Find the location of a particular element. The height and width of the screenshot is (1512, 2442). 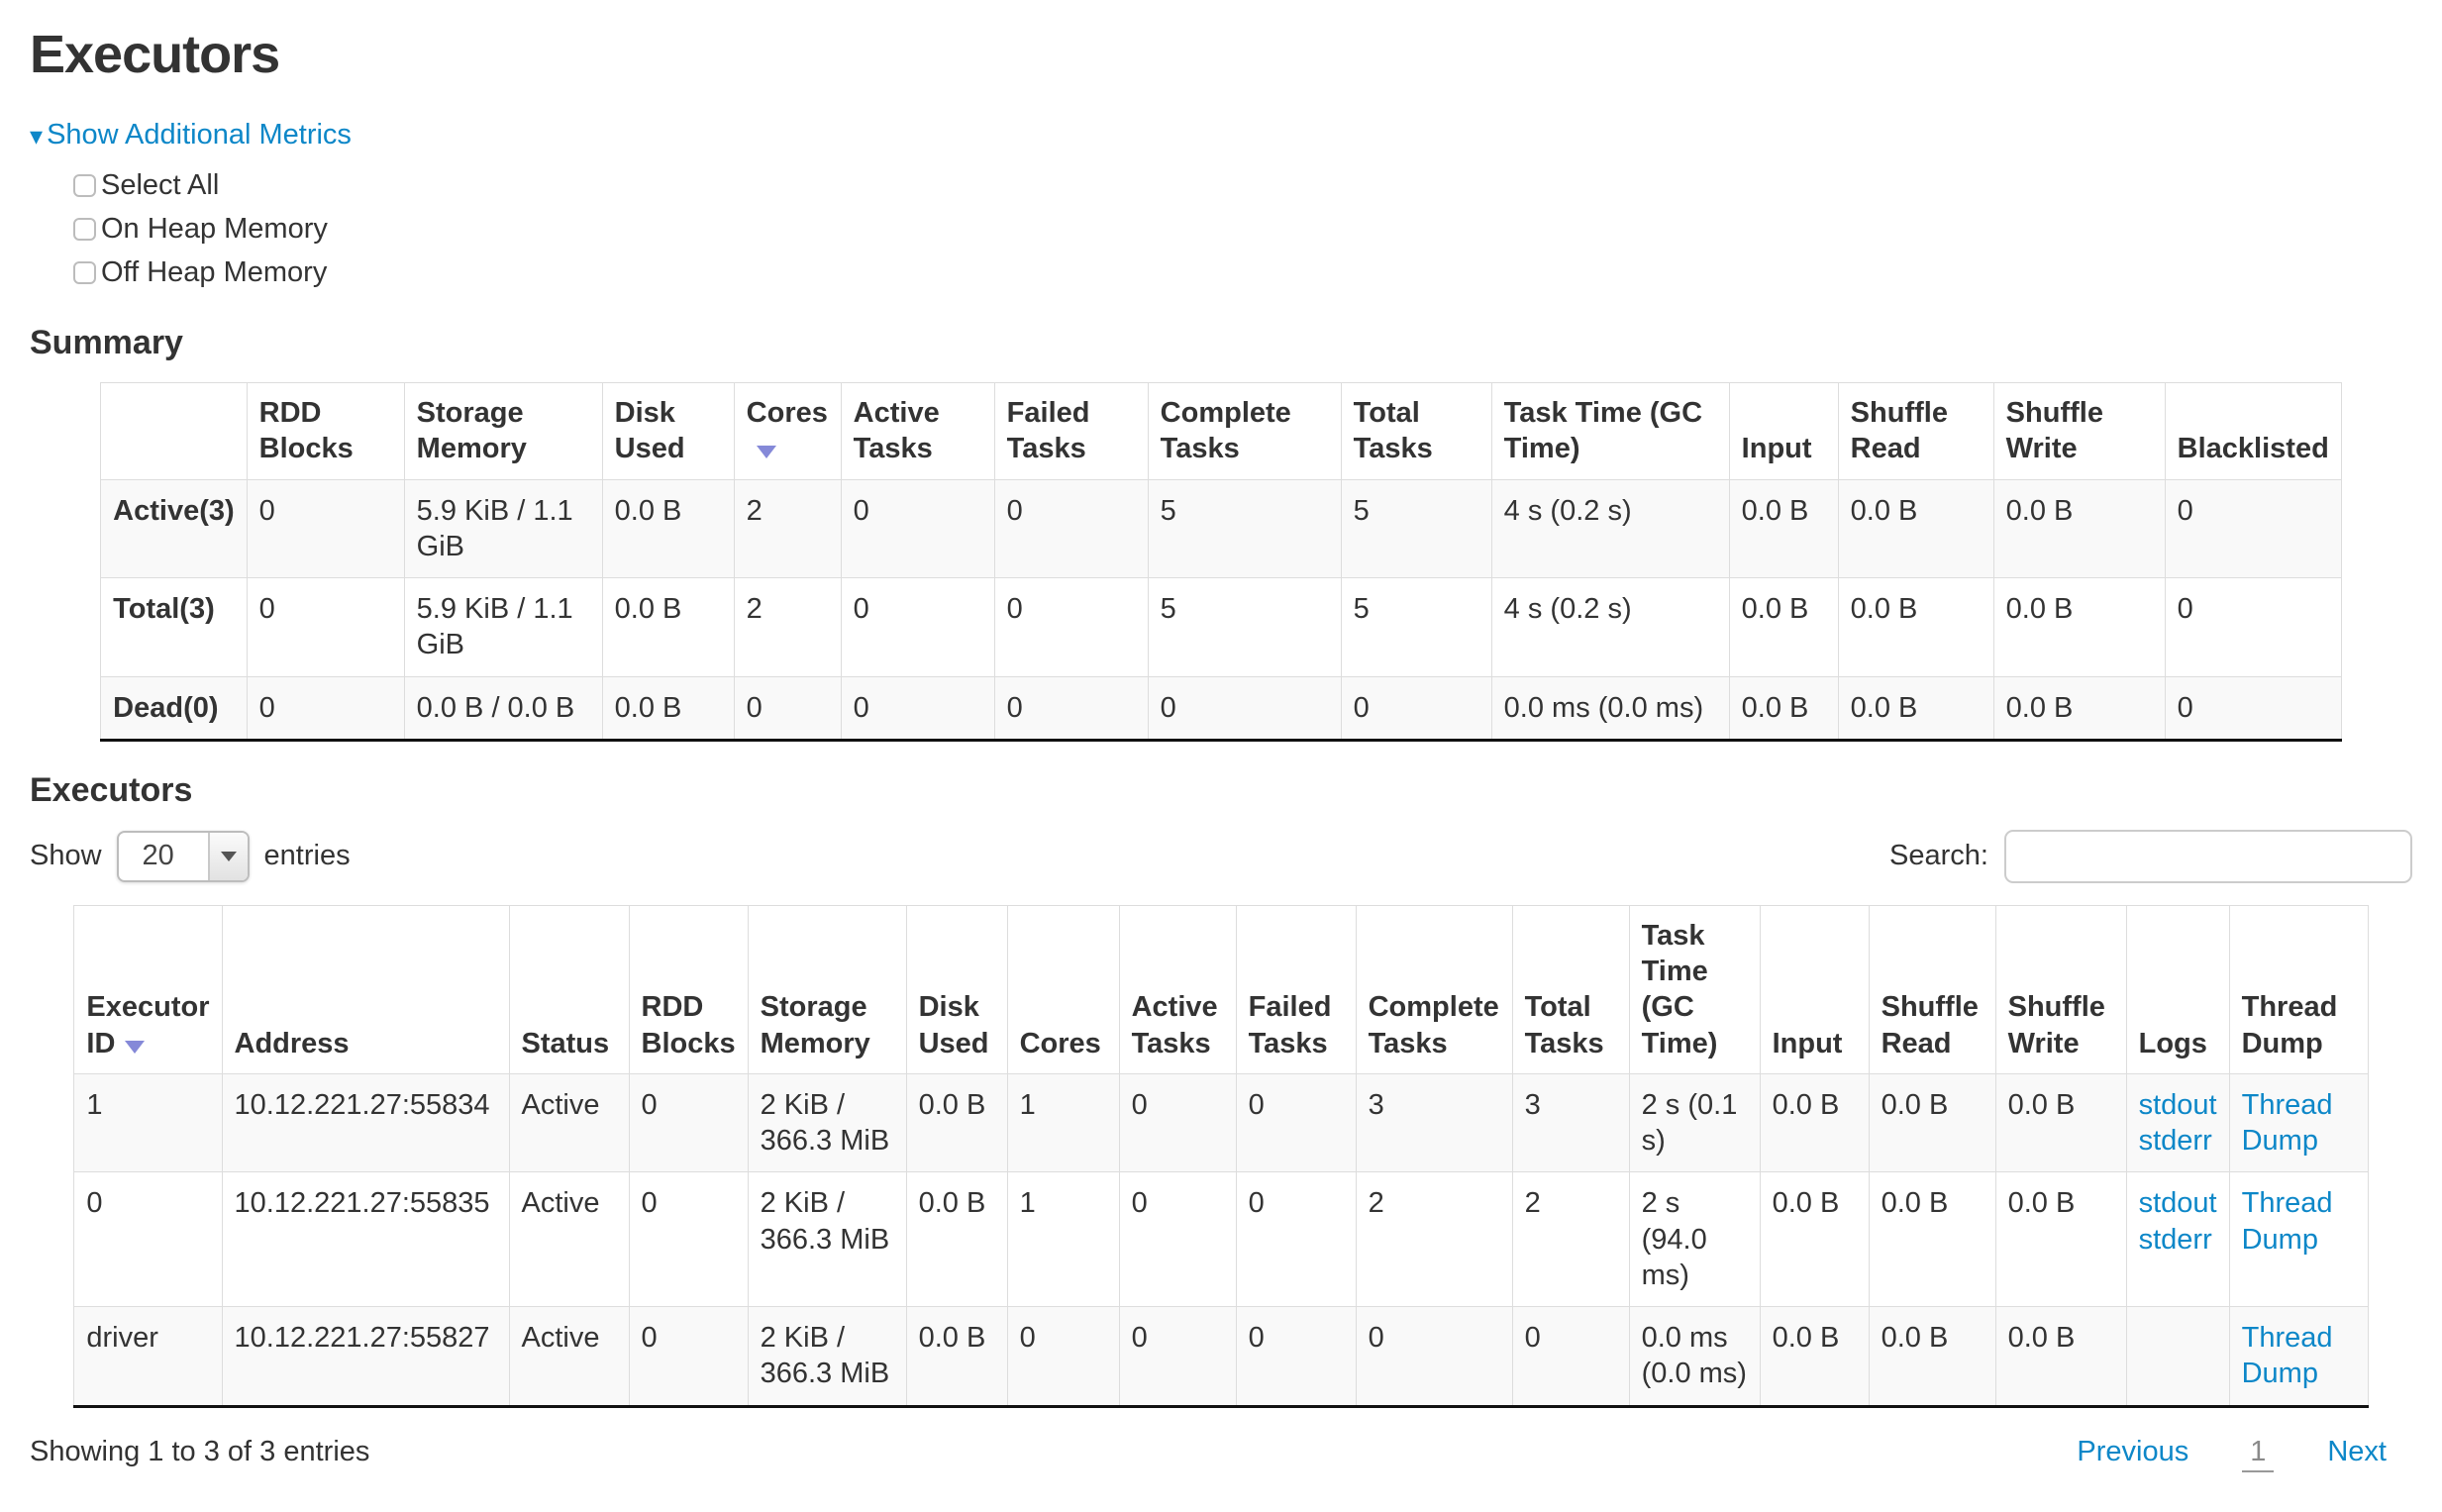

select-dropdown-button is located at coordinates (228, 856).